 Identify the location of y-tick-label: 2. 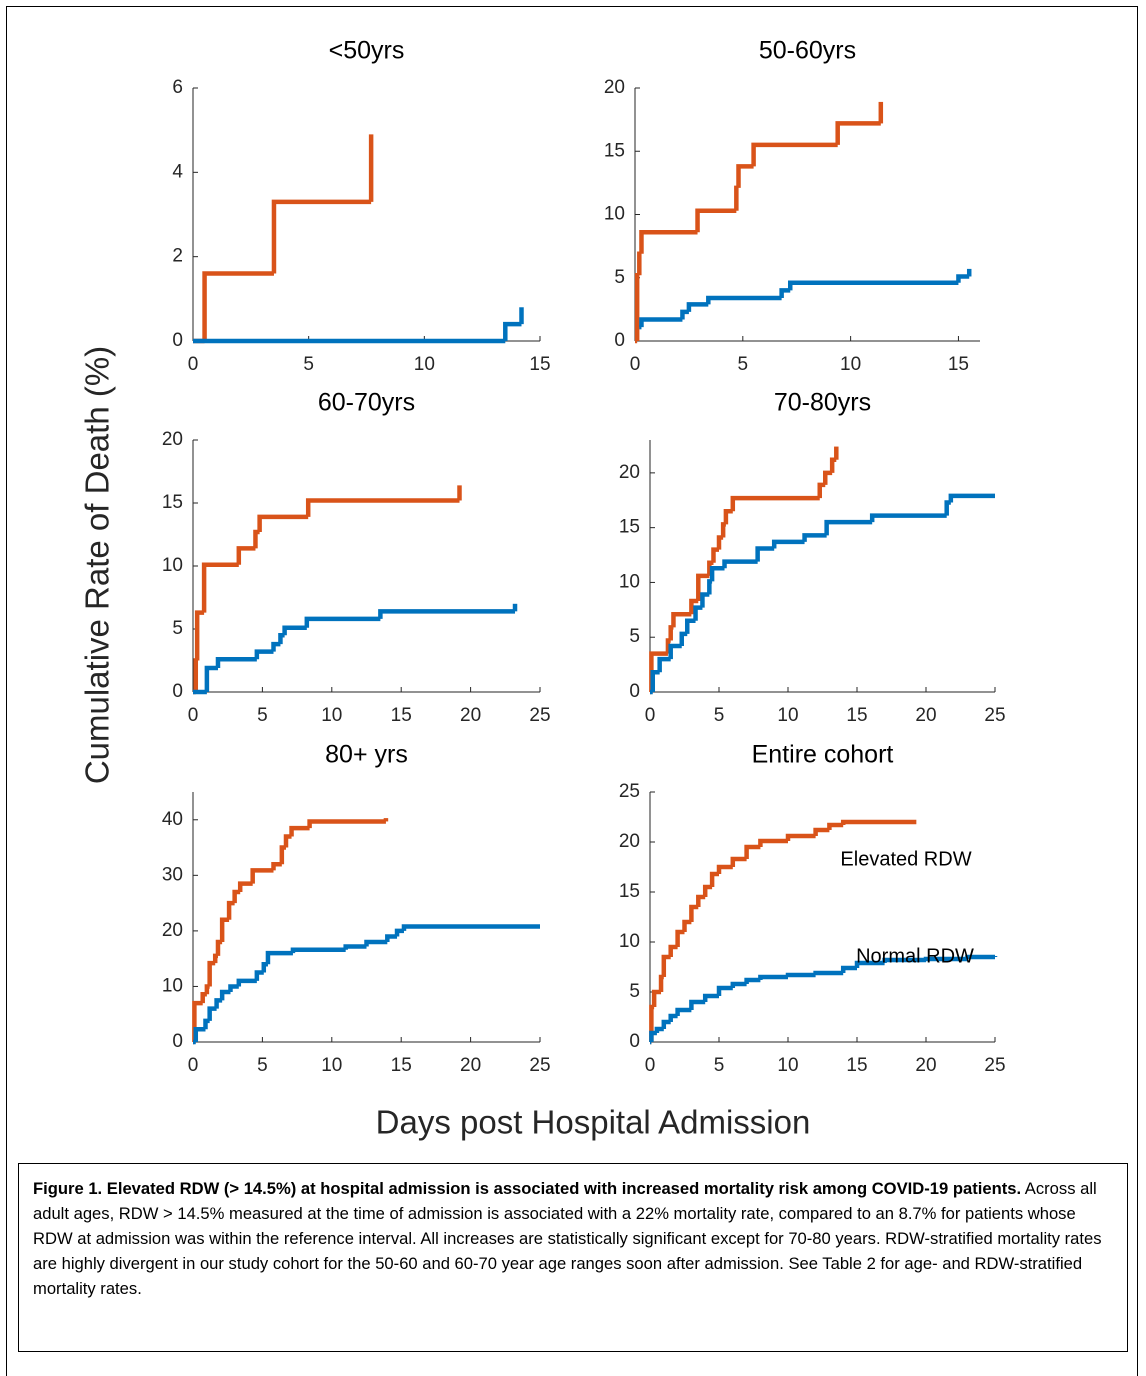
(177, 256).